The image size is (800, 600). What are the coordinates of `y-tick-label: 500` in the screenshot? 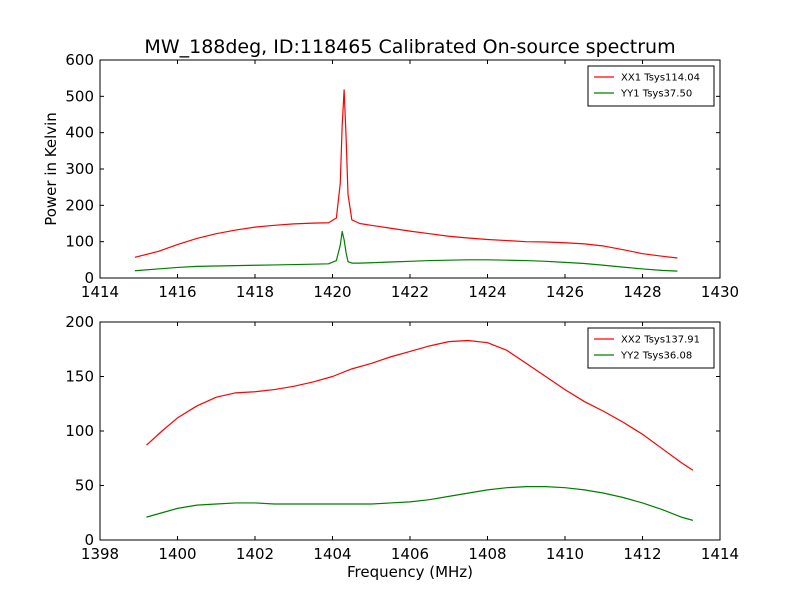 It's located at (79, 96).